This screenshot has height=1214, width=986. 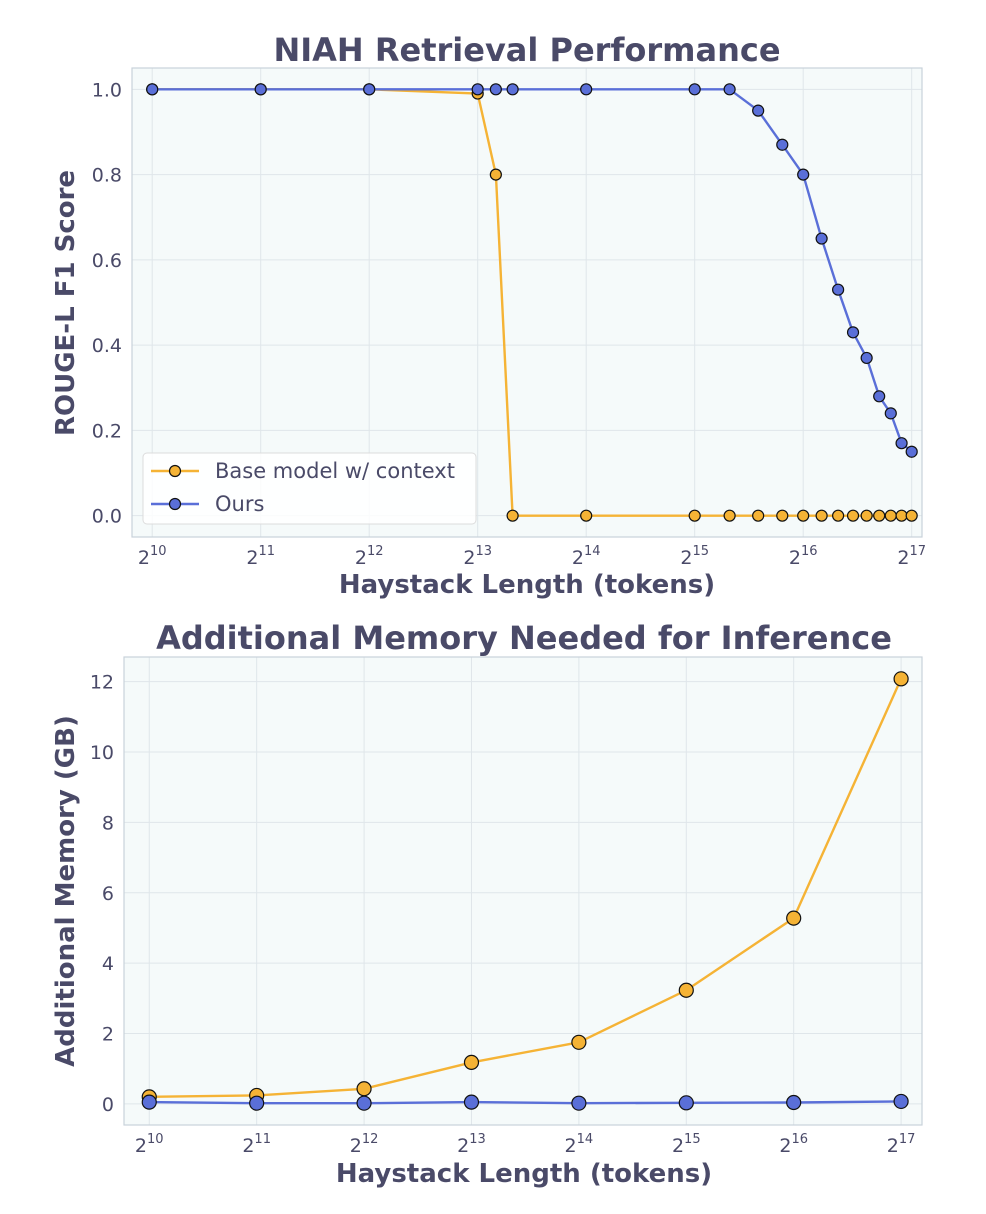 I want to click on y-tick-label: 1.0, so click(x=107, y=90).